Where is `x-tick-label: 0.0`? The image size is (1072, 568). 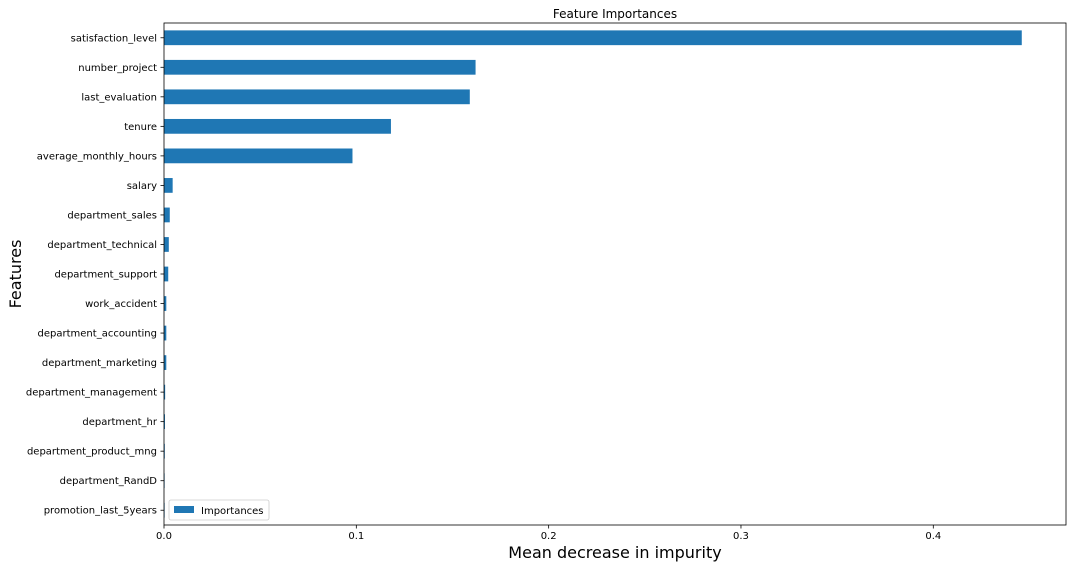
x-tick-label: 0.0 is located at coordinates (164, 536).